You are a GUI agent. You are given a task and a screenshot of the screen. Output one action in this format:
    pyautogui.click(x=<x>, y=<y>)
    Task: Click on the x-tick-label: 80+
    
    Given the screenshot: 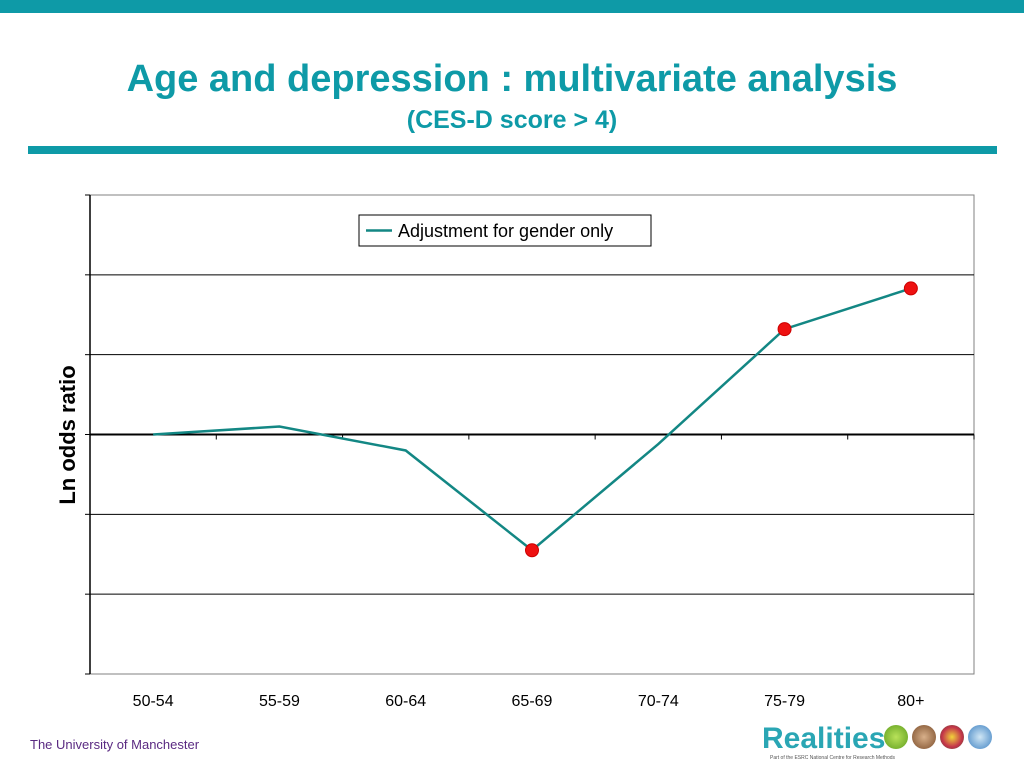 What is the action you would take?
    pyautogui.click(x=910, y=701)
    